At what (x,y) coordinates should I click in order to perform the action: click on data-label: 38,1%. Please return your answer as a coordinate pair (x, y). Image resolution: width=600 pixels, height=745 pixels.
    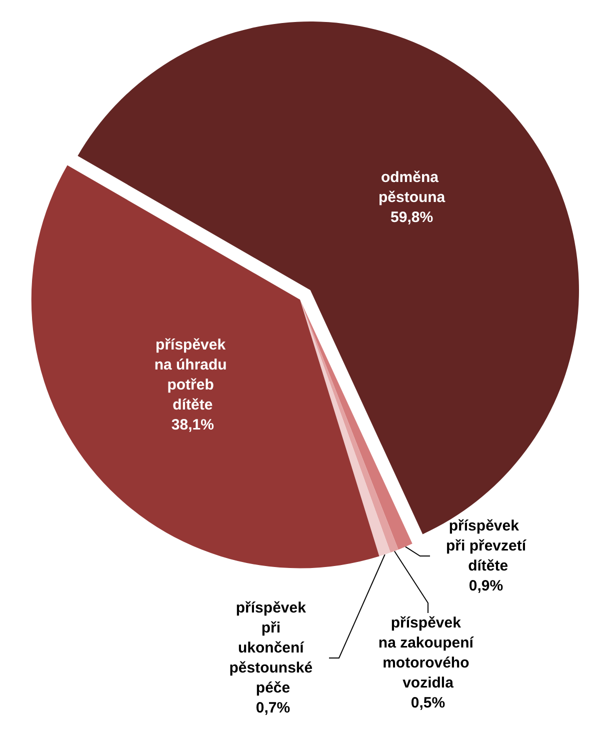
    Looking at the image, I should click on (192, 425).